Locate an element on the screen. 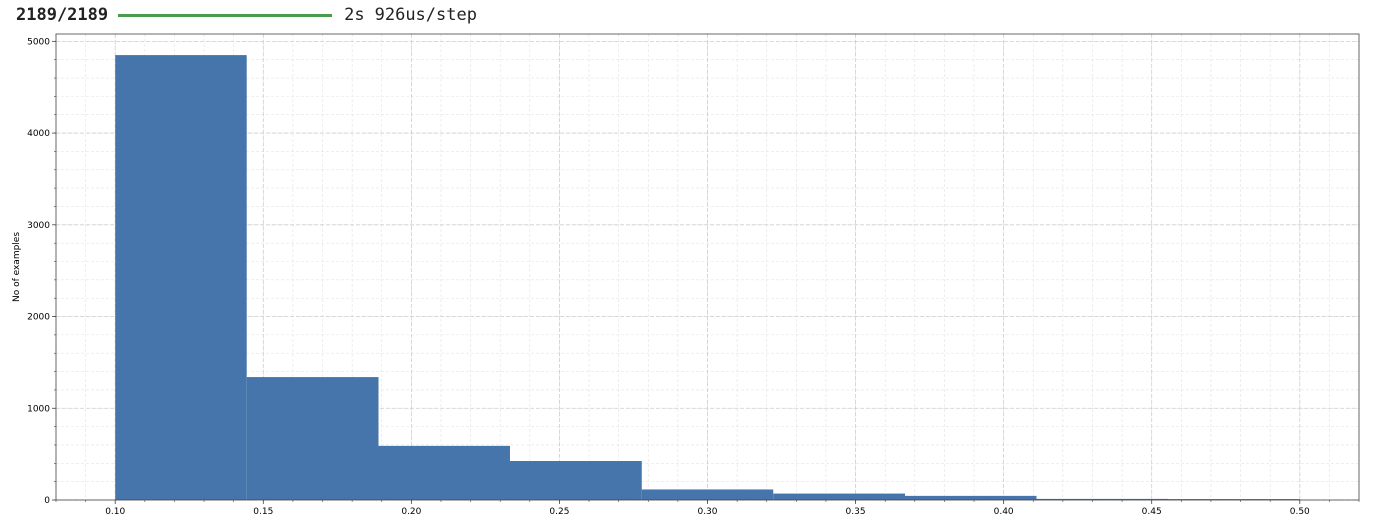 Image resolution: width=1379 pixels, height=517 pixels. x-tick-label: 0.50 is located at coordinates (1300, 512).